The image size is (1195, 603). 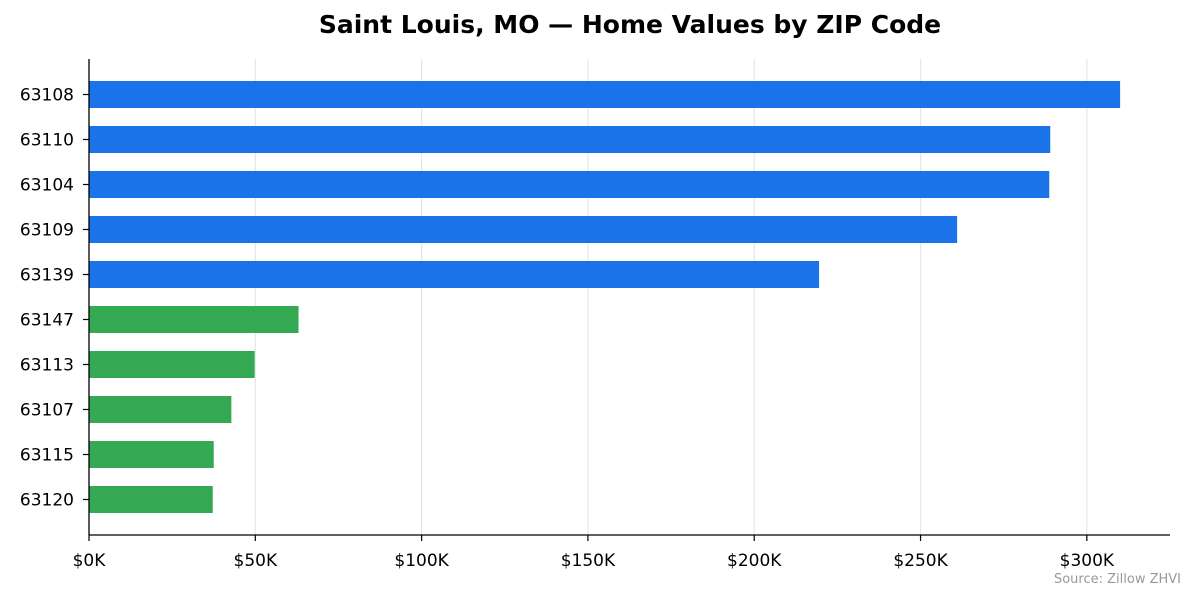 What do you see at coordinates (47, 456) in the screenshot?
I see `y-tick-label-63115: 63115` at bounding box center [47, 456].